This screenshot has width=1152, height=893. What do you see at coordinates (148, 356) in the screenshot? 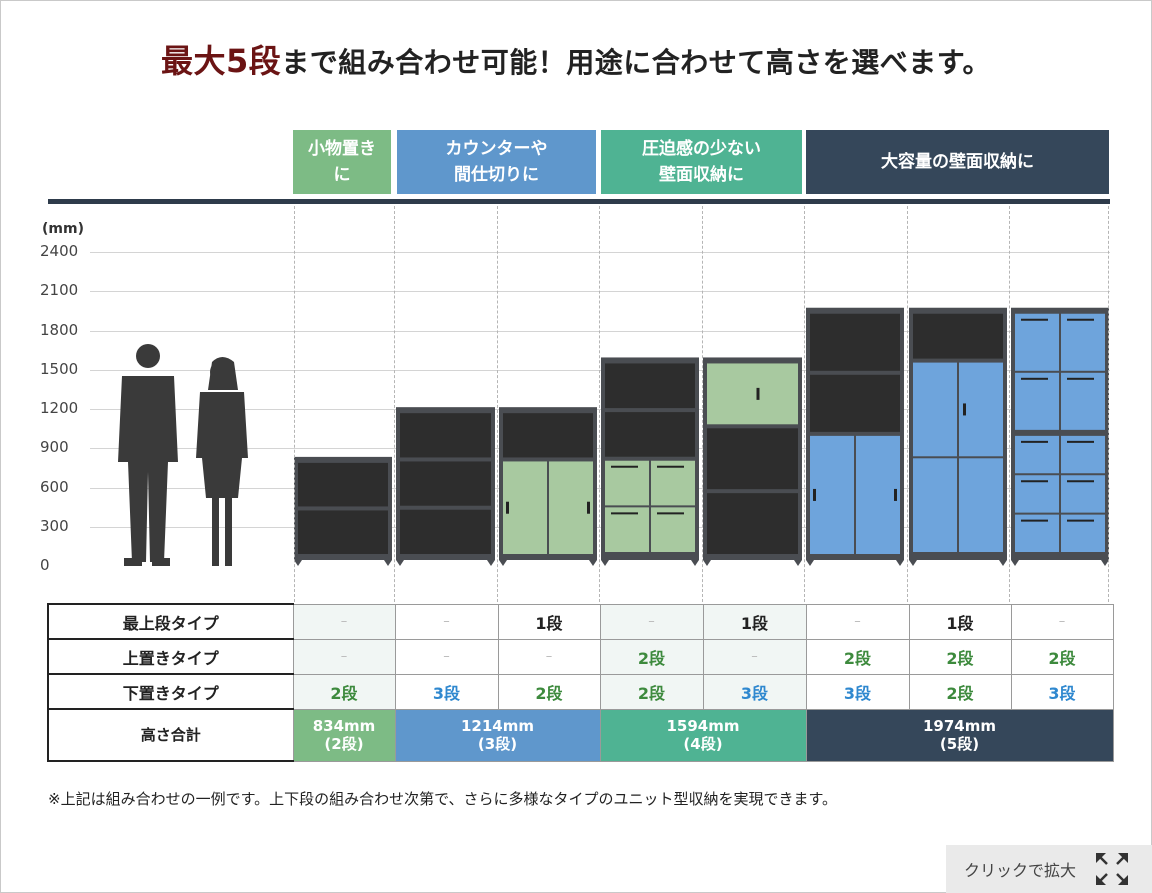
I see `person-head` at bounding box center [148, 356].